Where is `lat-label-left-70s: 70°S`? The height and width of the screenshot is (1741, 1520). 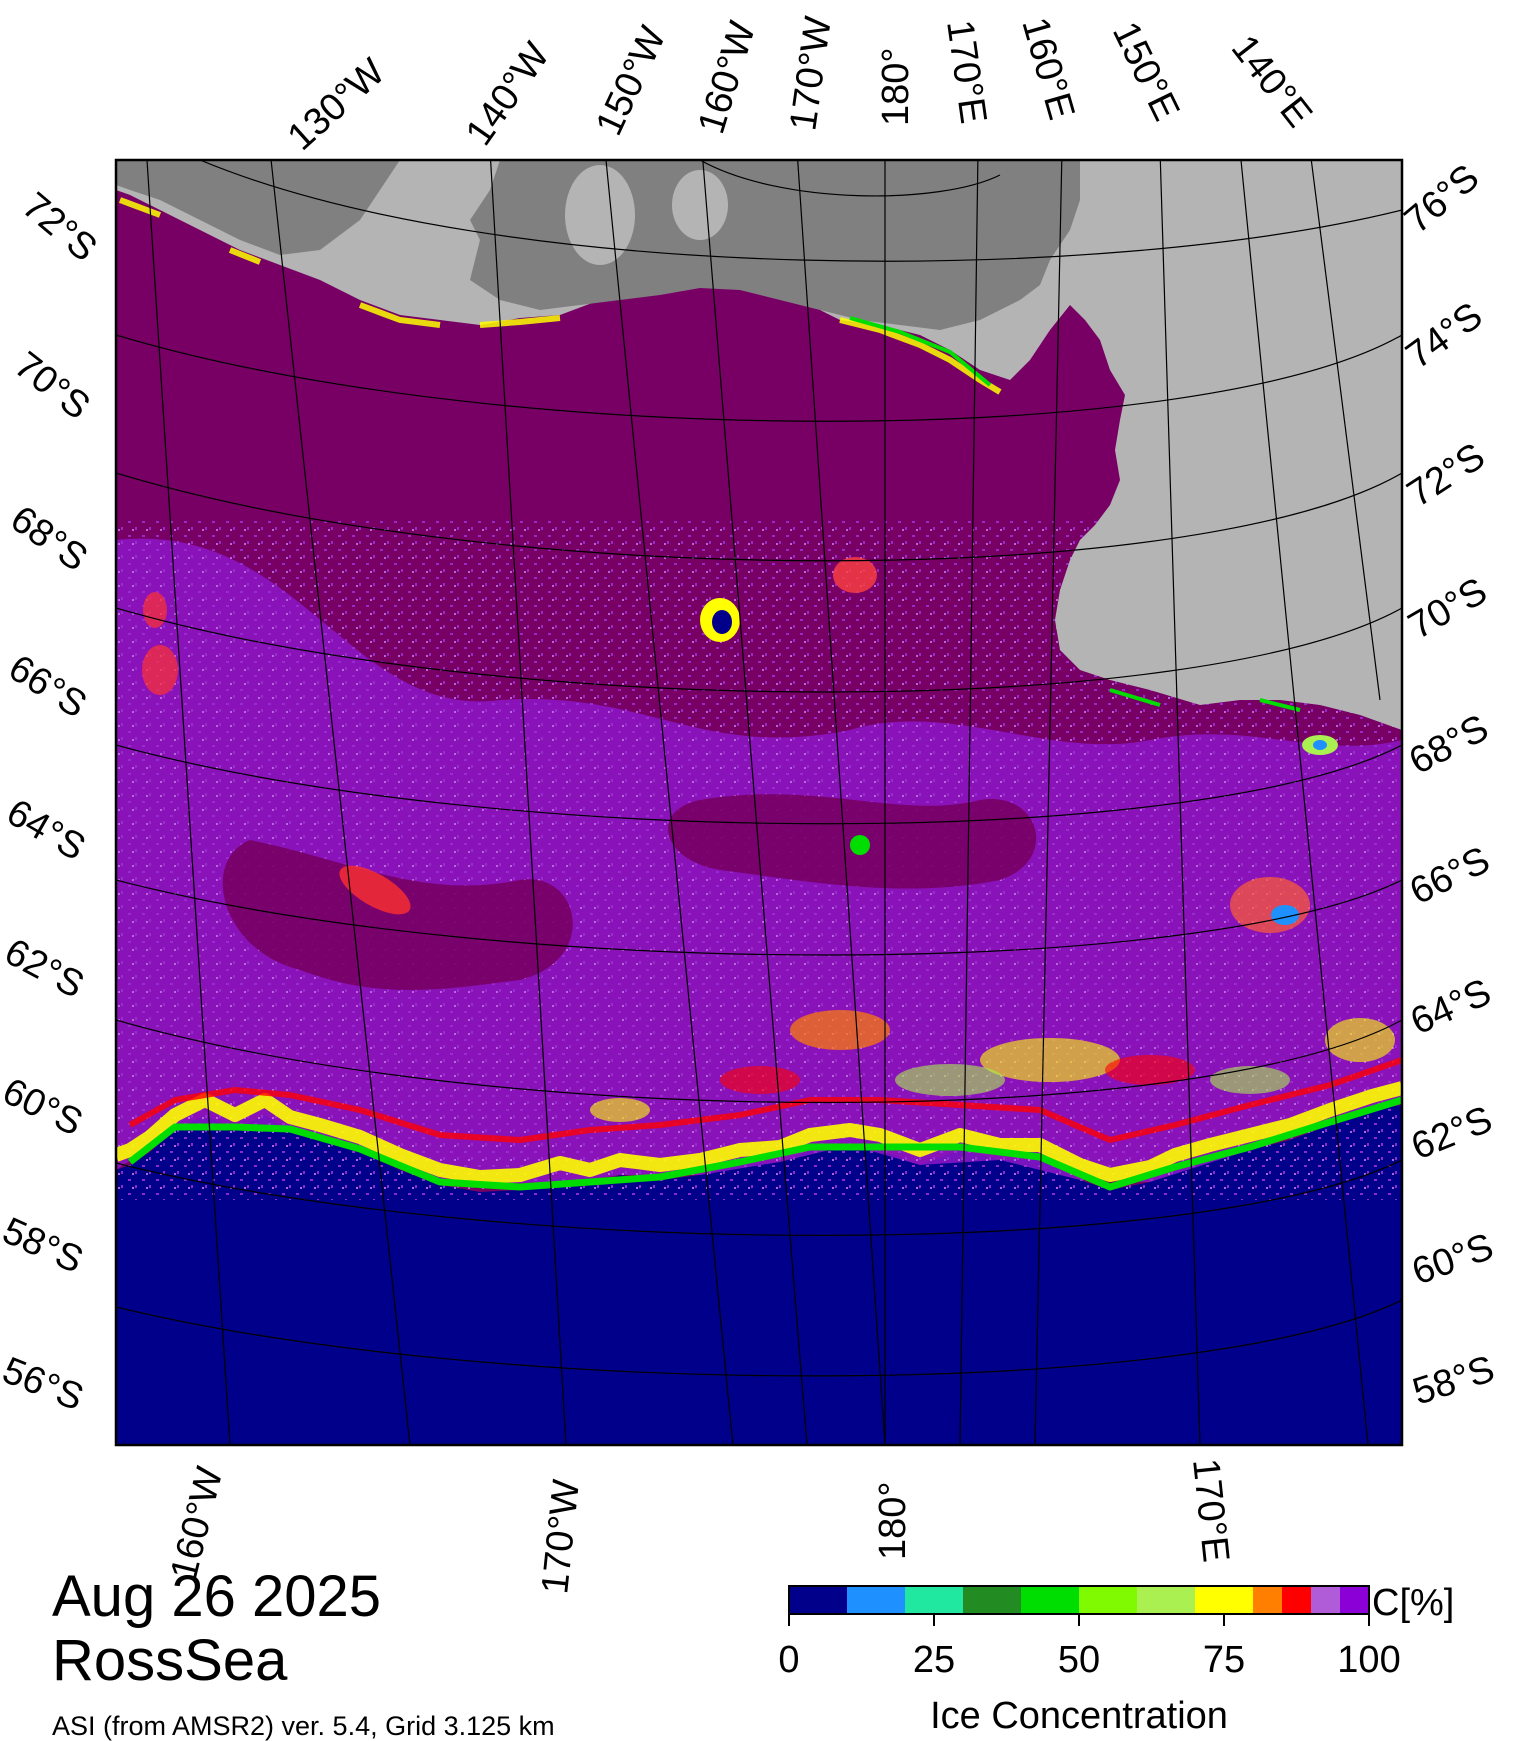 lat-label-left-70s: 70°S is located at coordinates (51, 386).